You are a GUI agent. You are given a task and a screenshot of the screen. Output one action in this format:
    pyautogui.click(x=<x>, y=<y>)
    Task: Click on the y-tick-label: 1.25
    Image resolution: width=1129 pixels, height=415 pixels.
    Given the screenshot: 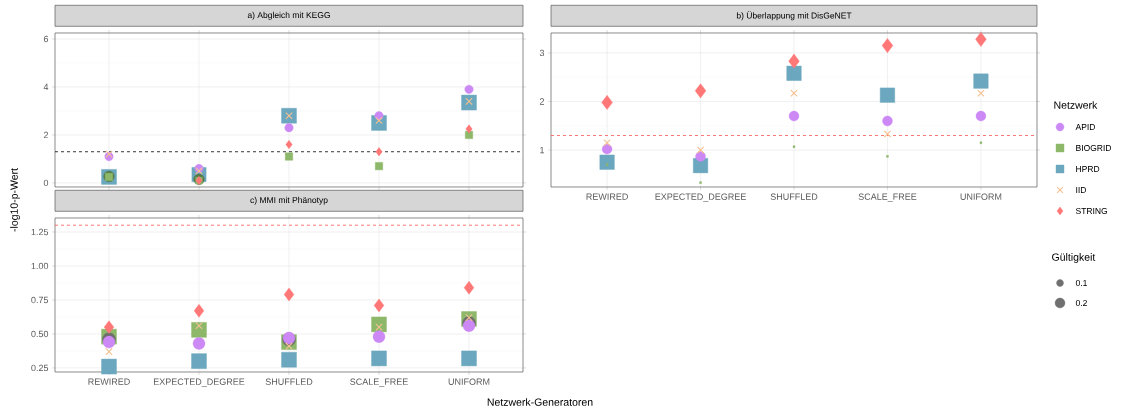 What is the action you would take?
    pyautogui.click(x=40, y=232)
    